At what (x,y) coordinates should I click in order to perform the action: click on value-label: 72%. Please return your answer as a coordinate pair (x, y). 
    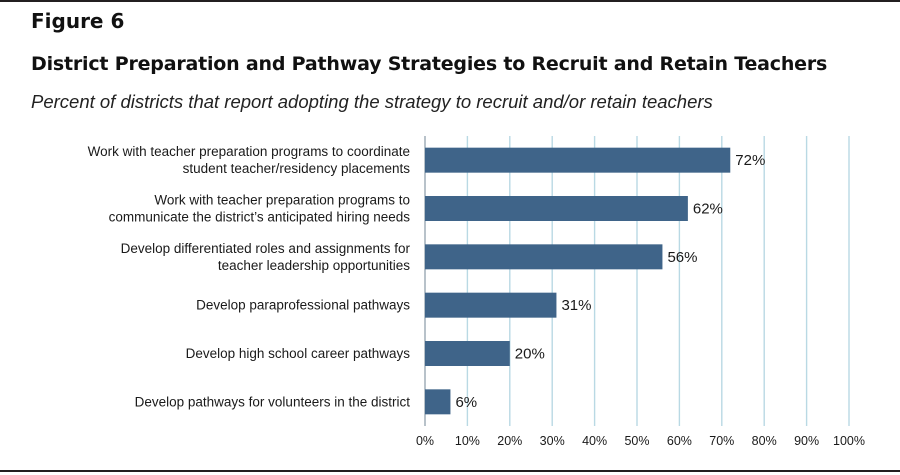
    Looking at the image, I should click on (750, 160).